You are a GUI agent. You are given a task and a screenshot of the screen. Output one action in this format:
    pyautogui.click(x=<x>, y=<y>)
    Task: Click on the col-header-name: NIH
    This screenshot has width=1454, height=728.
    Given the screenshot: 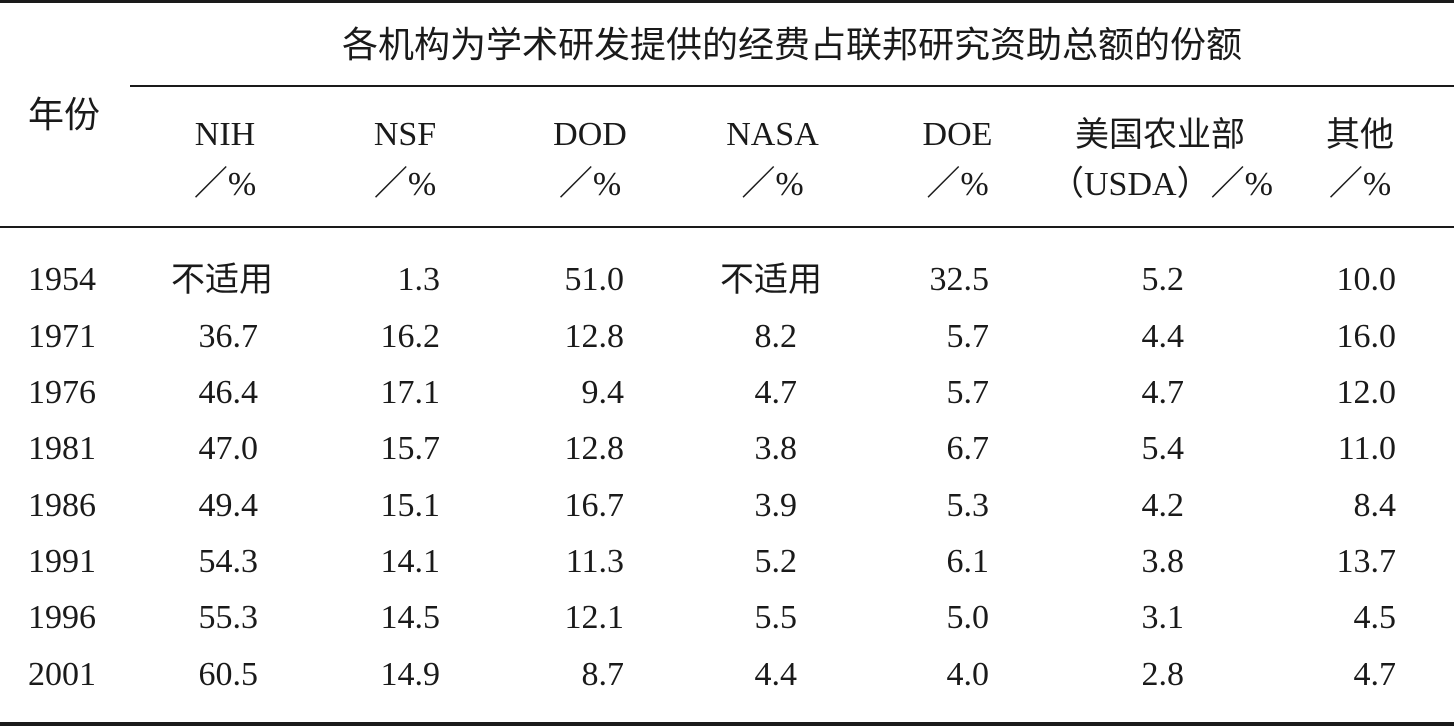 What is the action you would take?
    pyautogui.click(x=225, y=134)
    